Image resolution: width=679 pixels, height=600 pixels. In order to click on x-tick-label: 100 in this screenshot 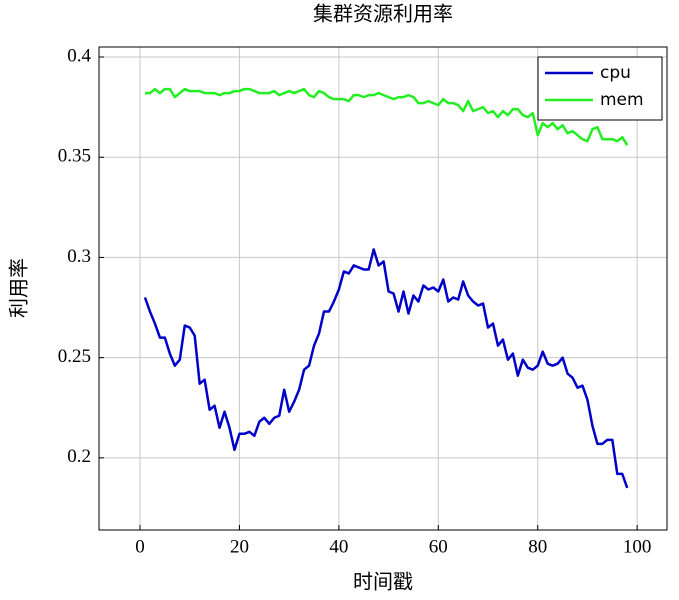, I will do `click(637, 546)`.